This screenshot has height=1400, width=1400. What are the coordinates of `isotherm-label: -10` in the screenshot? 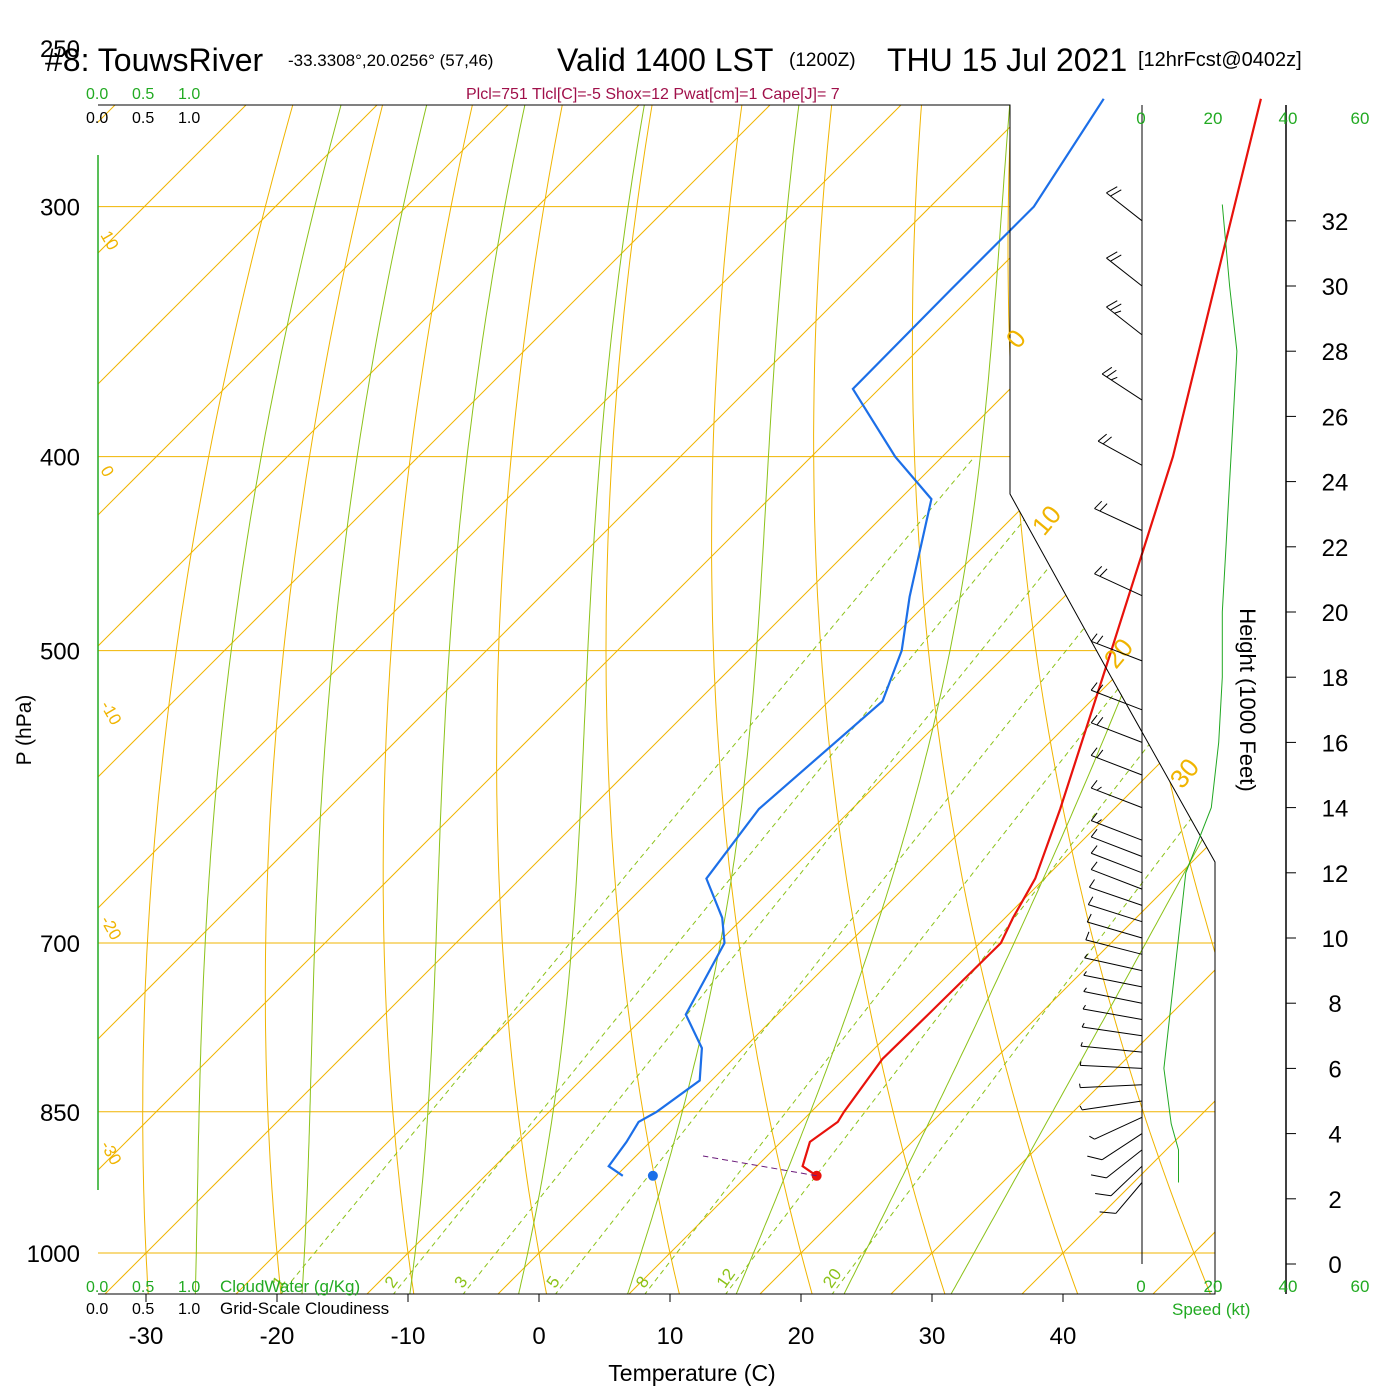 It's located at (111, 713).